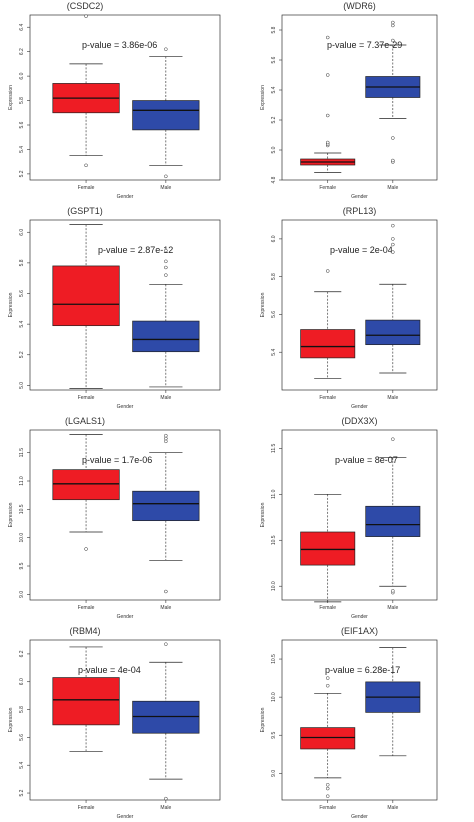 Image resolution: width=474 pixels, height=822 pixels. Describe the element at coordinates (22, 51) in the screenshot. I see `y-tick-label: 6.2` at that location.